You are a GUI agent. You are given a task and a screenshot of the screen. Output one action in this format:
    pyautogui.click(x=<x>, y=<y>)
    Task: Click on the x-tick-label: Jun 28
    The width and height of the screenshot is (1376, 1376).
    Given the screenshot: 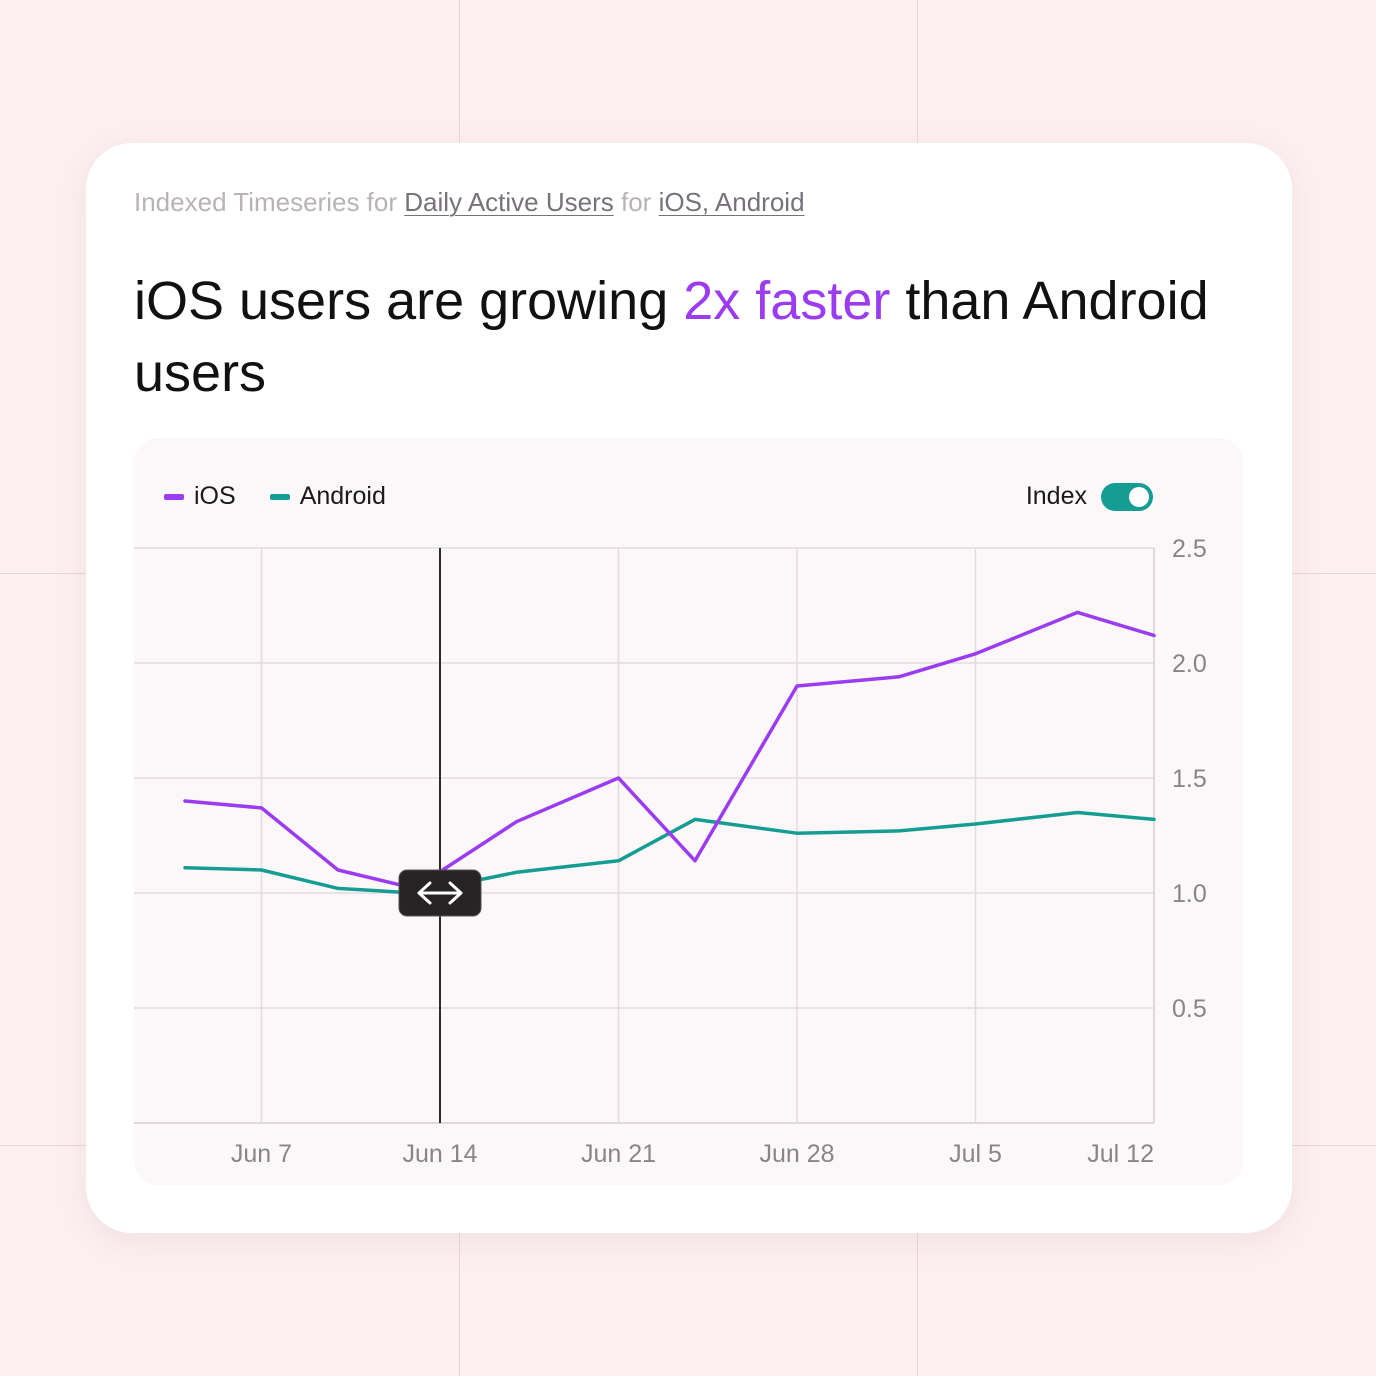 What is the action you would take?
    pyautogui.click(x=796, y=1154)
    